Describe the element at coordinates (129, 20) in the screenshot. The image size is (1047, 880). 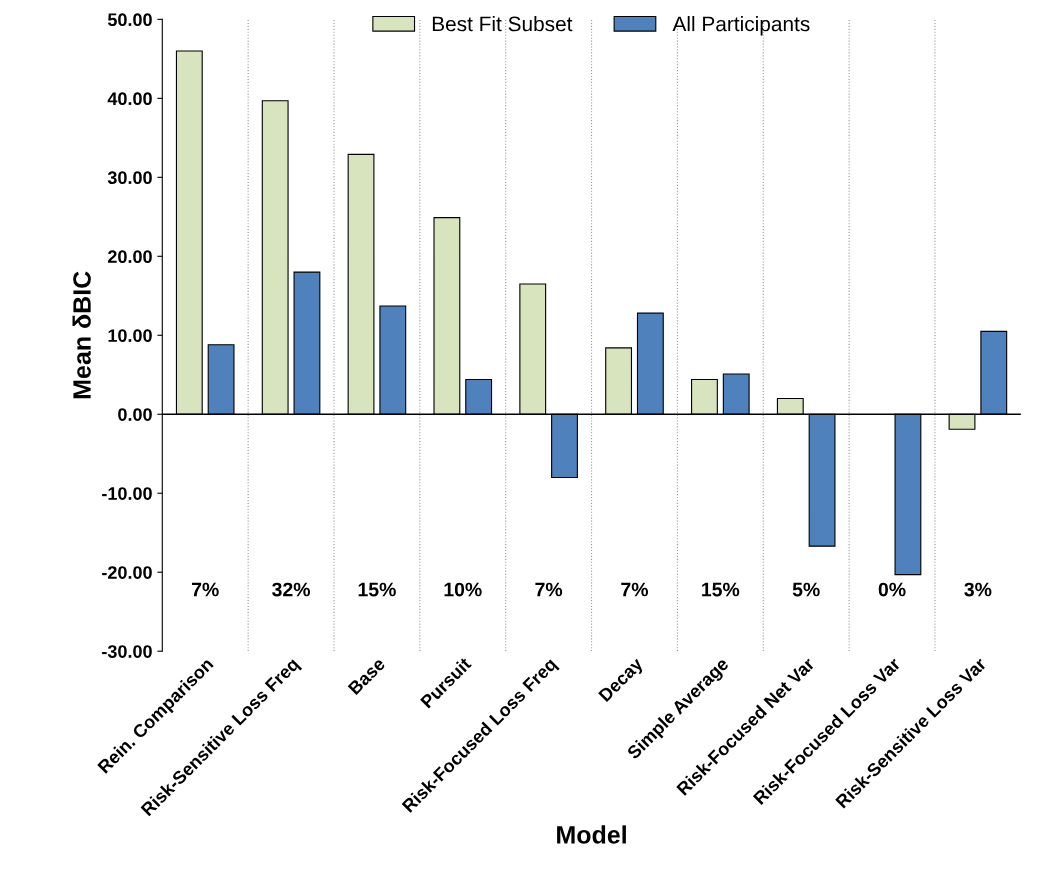
I see `y-tick-label: 50.00` at that location.